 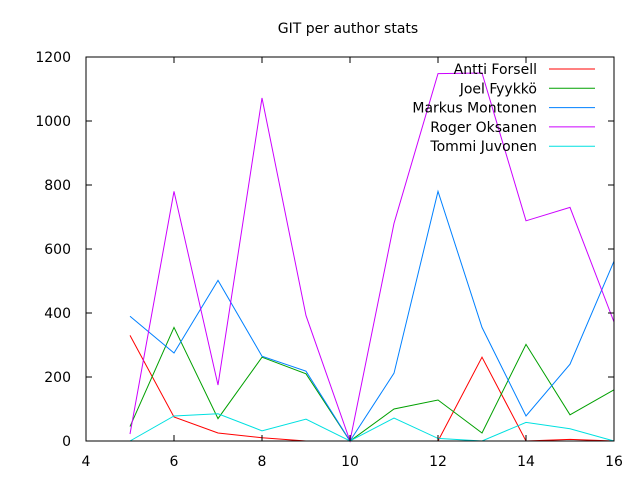 I want to click on y-tick-label: 400, so click(x=57, y=314).